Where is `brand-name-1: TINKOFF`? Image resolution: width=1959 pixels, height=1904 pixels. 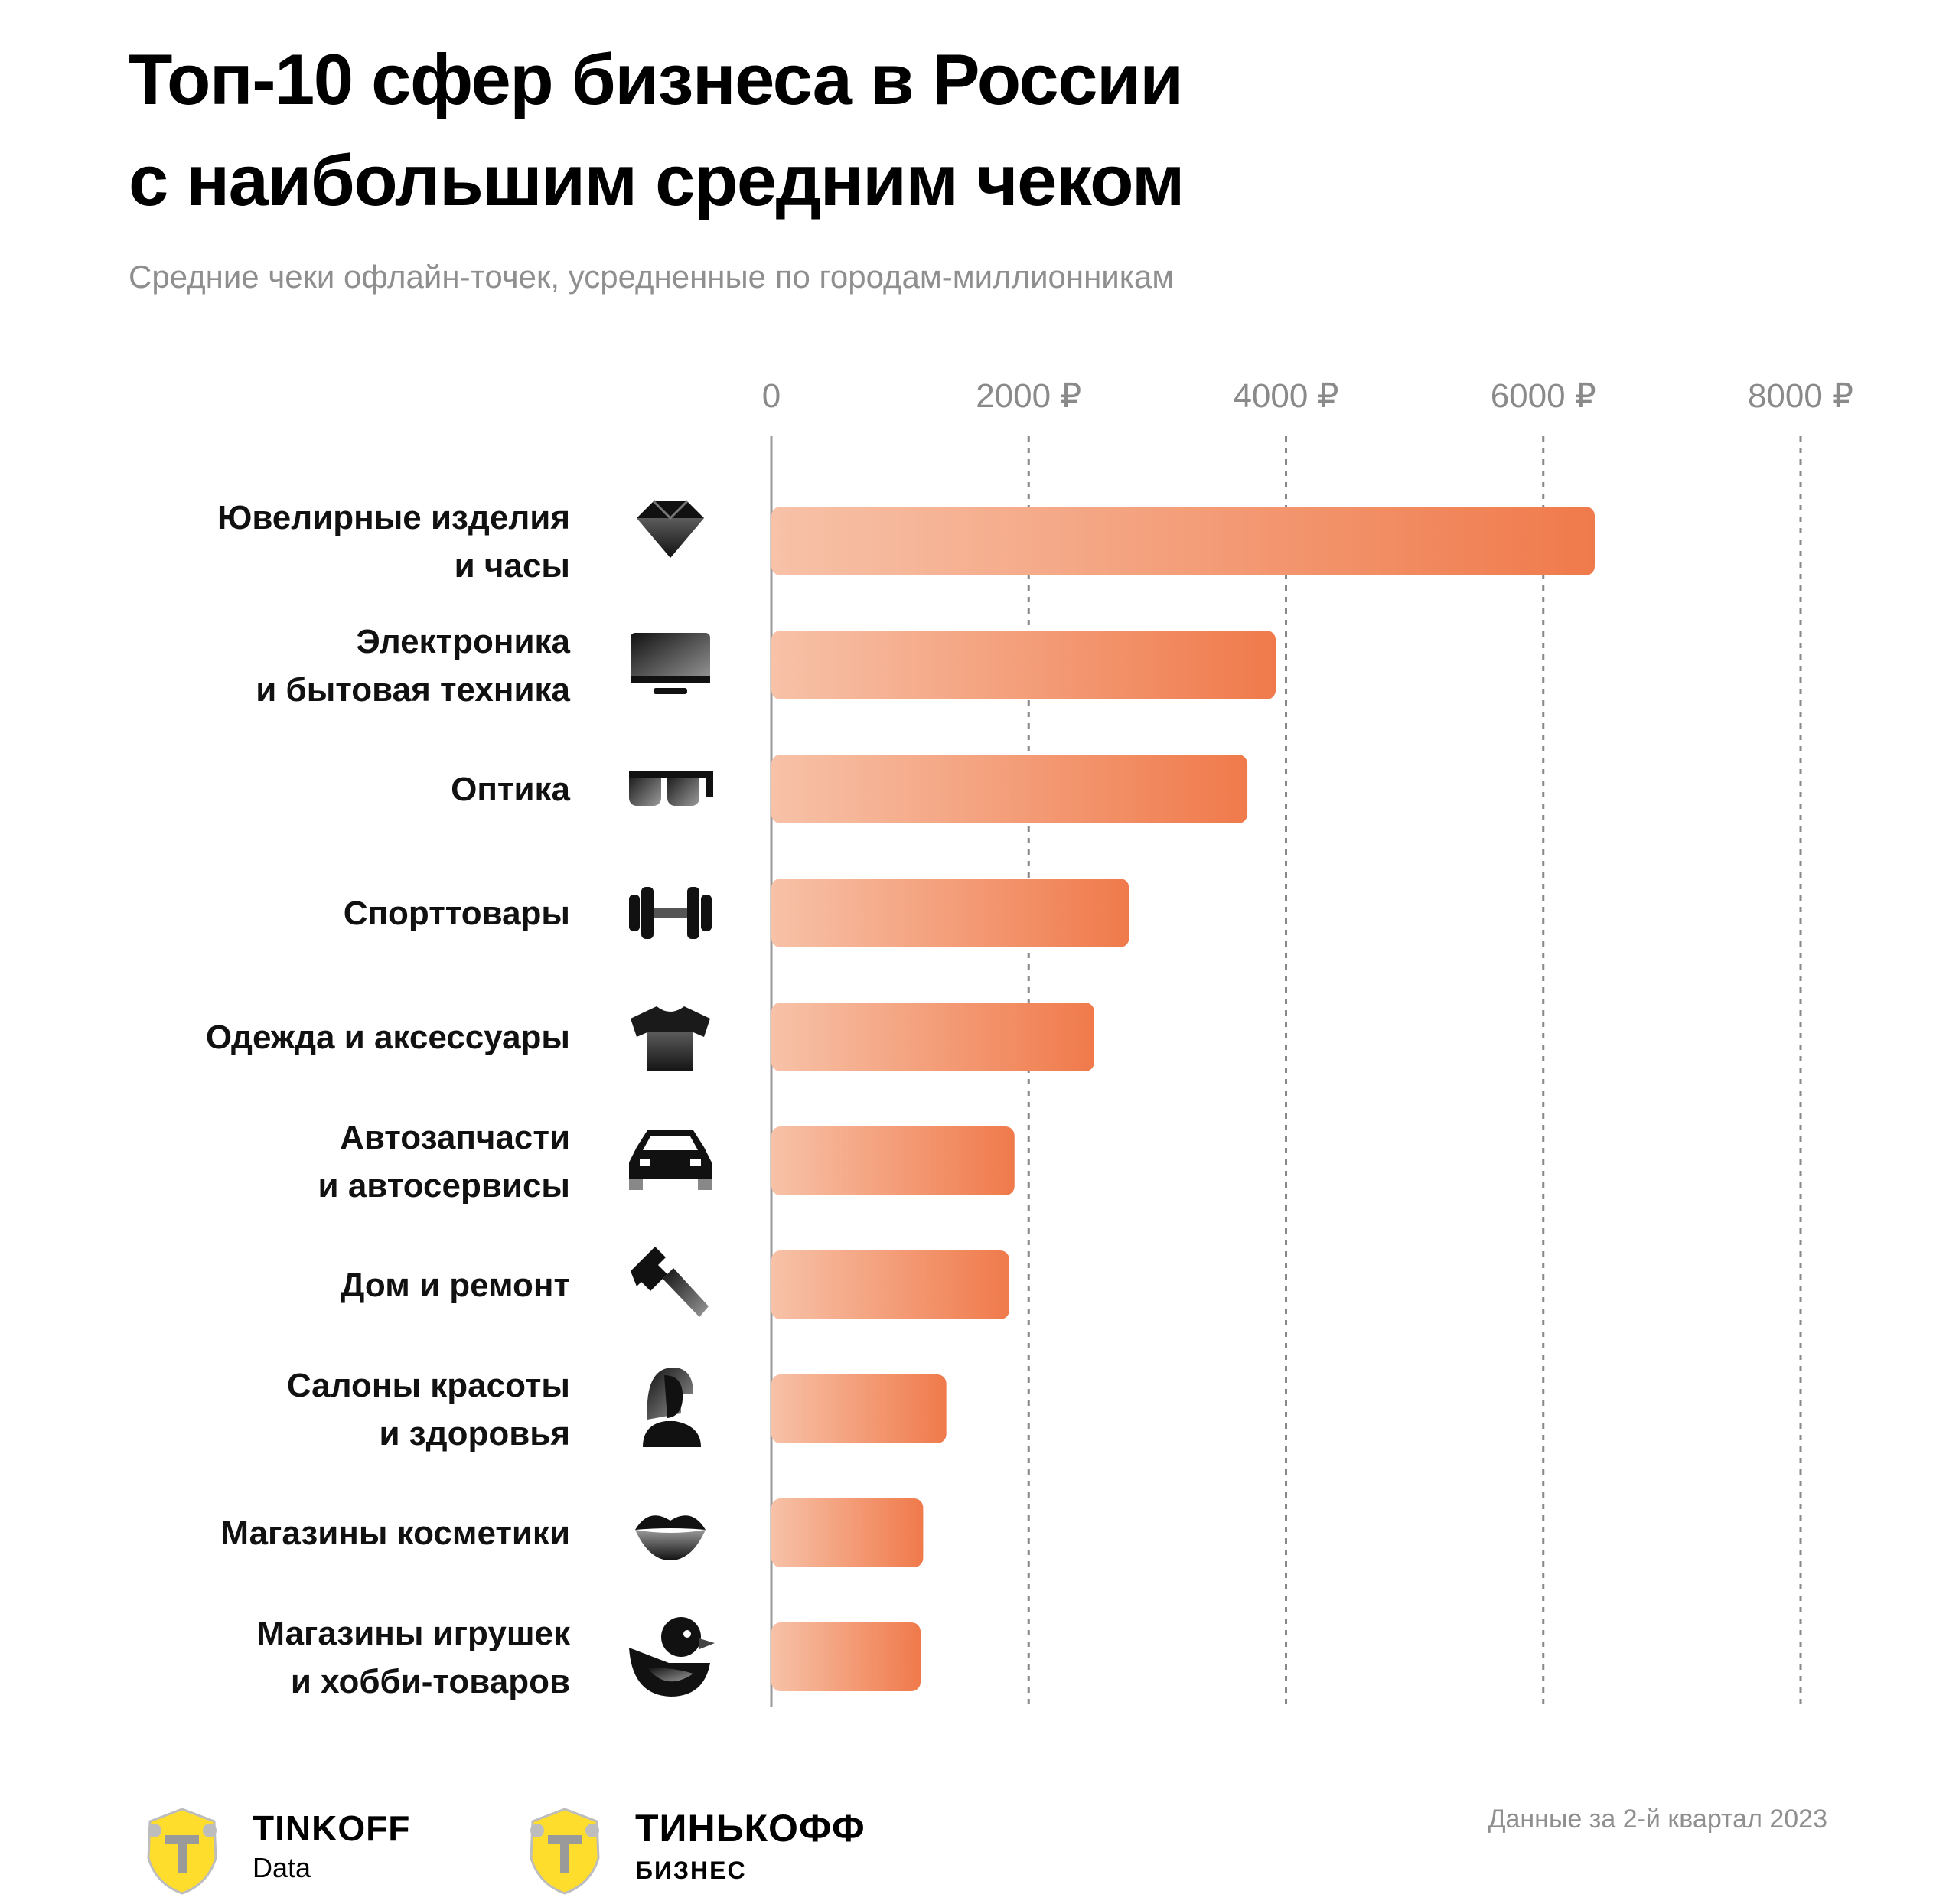 brand-name-1: TINKOFF is located at coordinates (332, 1828).